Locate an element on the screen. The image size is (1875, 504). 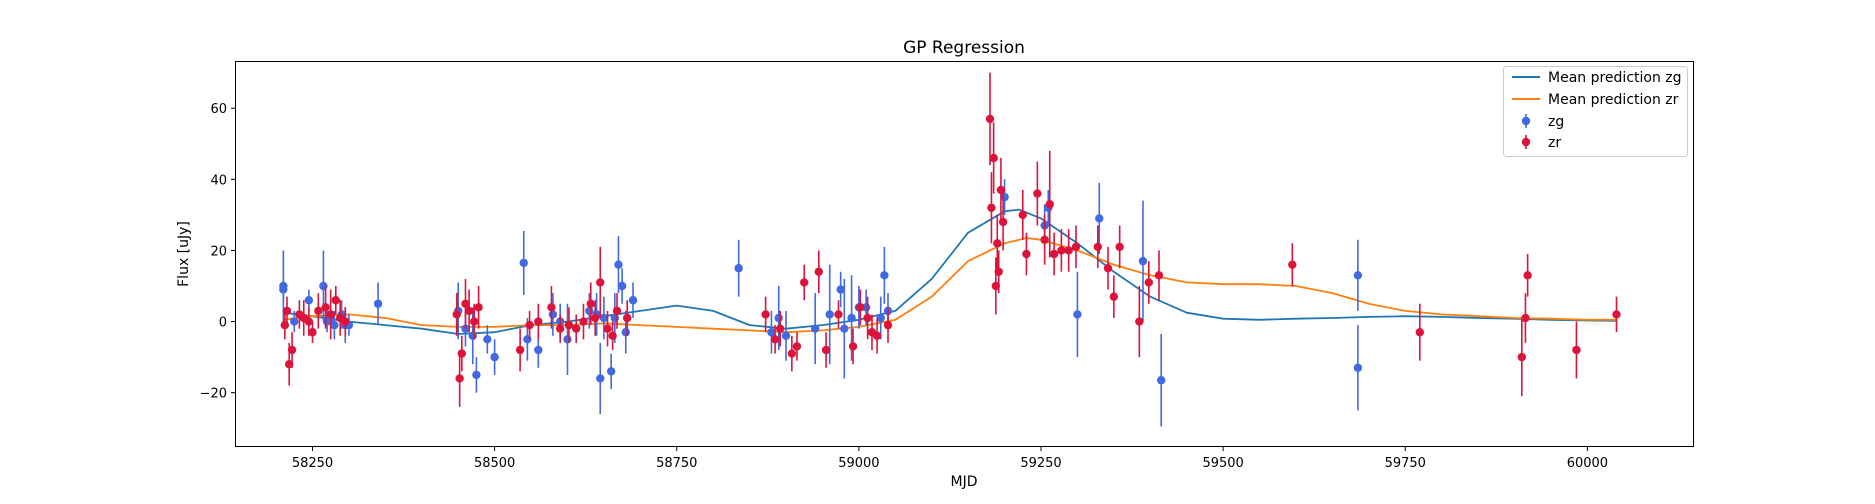
legend-label-zg: zg is located at coordinates (1556, 122).